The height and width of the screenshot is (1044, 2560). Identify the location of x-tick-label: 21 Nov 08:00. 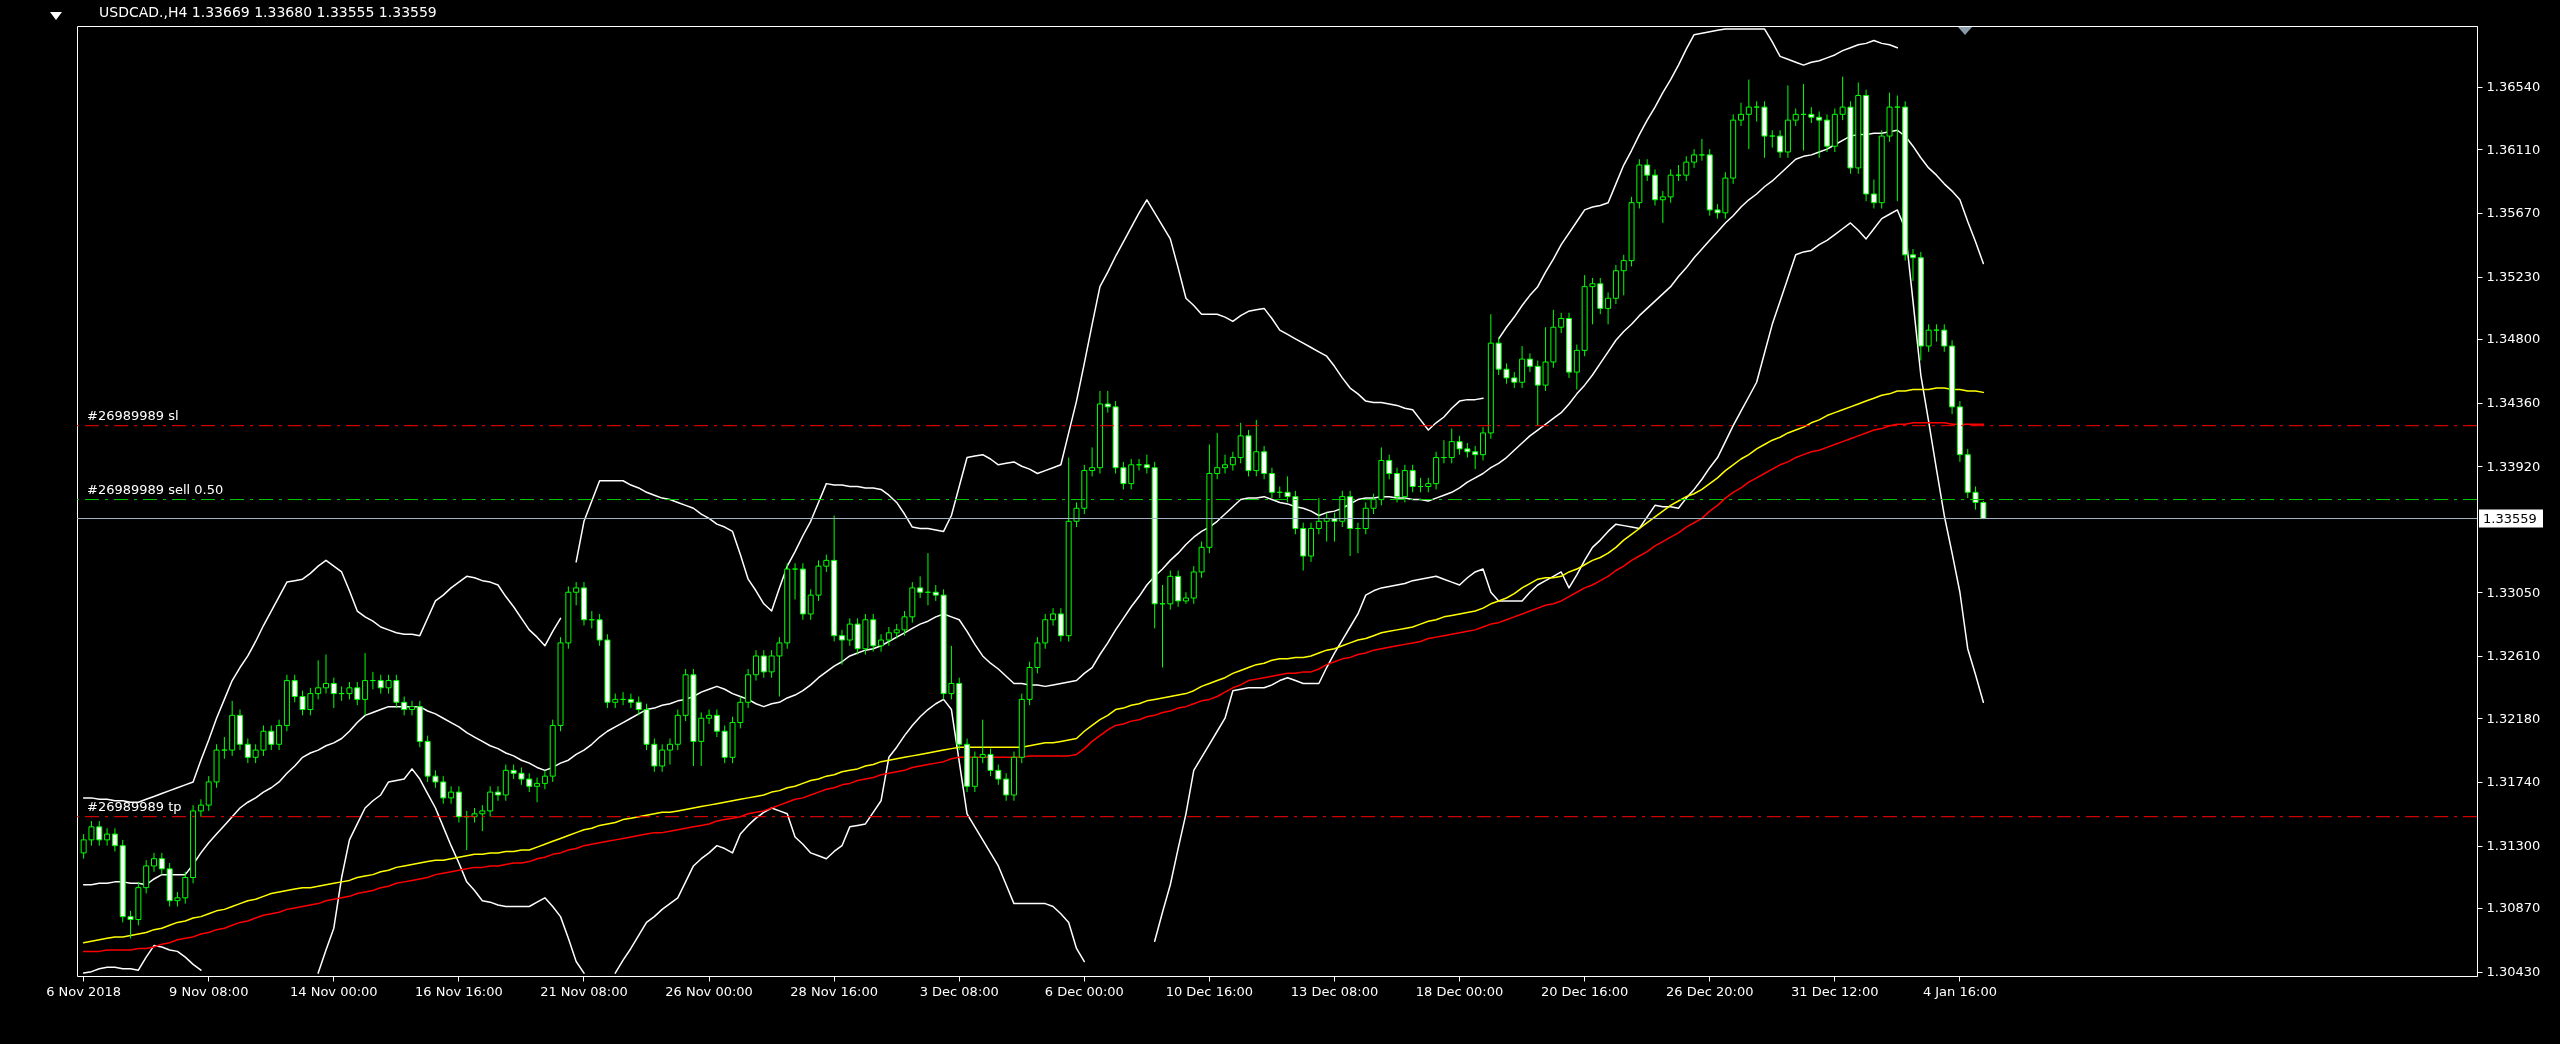
(584, 991).